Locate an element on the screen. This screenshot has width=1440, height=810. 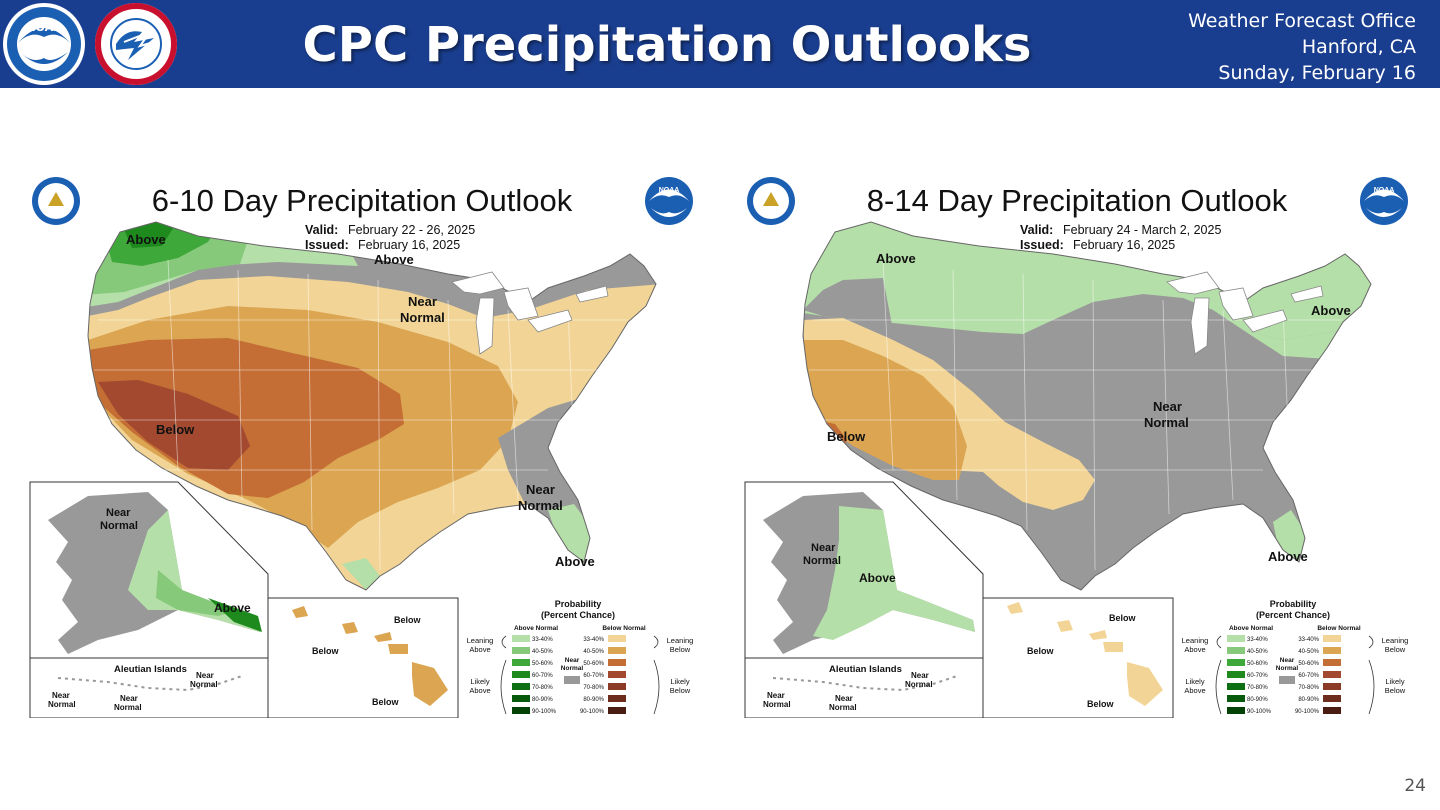
ak-normal-label: Normal is located at coordinates (119, 526).